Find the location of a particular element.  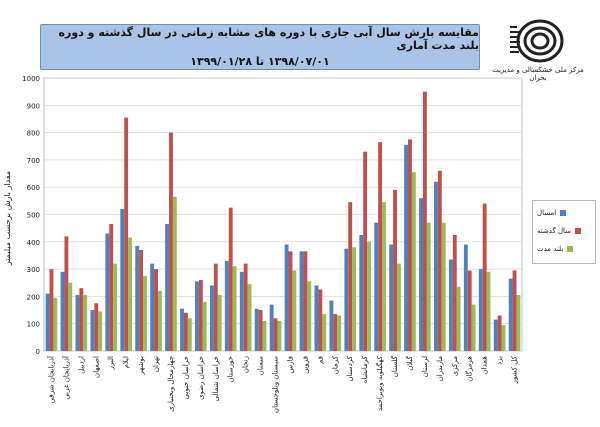

x-tick-label: بوشهر is located at coordinates (141, 366).